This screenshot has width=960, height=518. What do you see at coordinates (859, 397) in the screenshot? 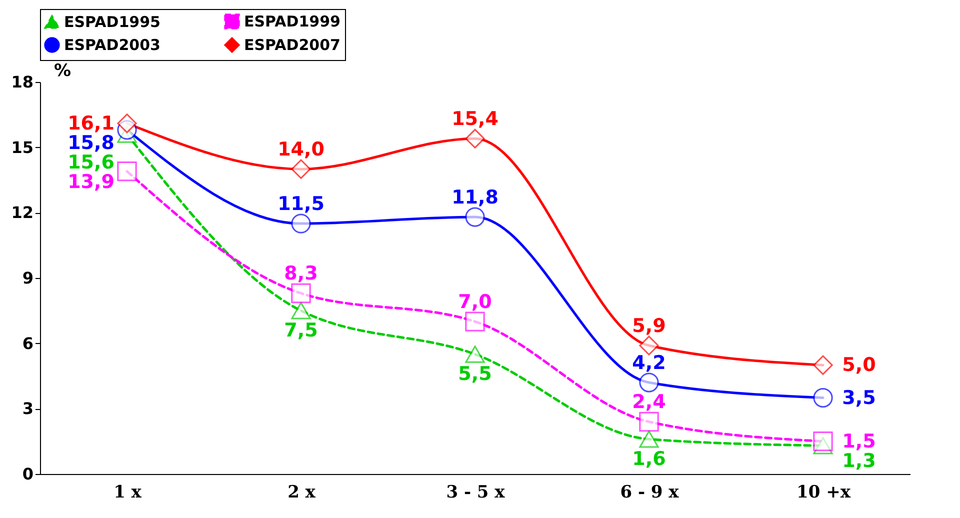
I see `data-label: 3,5` at bounding box center [859, 397].